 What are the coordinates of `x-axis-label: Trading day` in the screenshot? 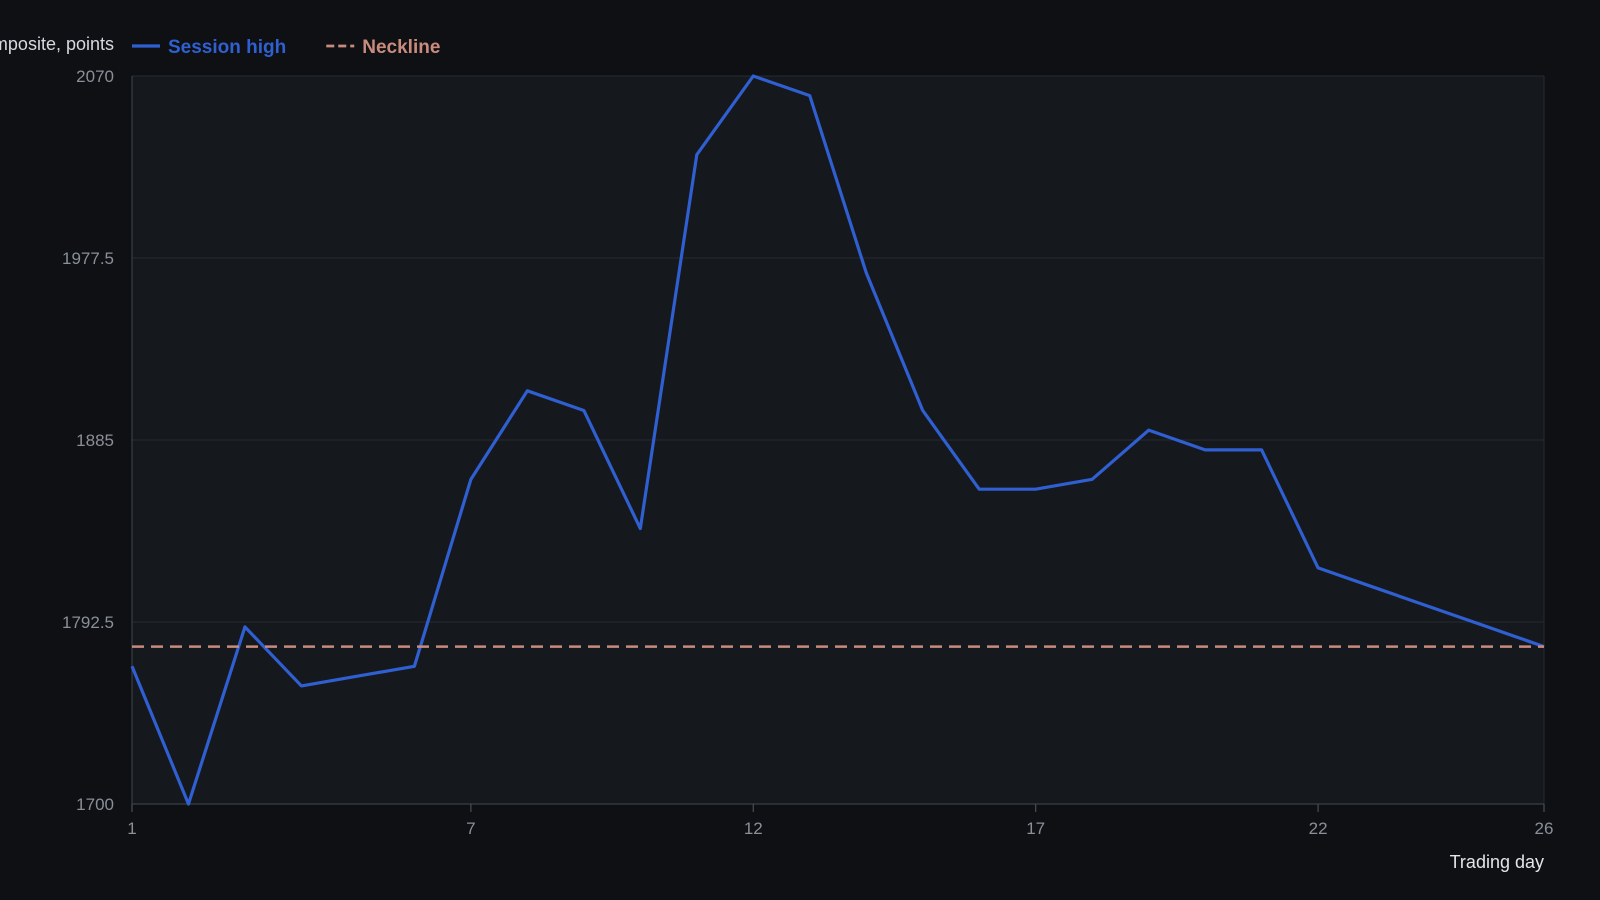 It's located at (1497, 862).